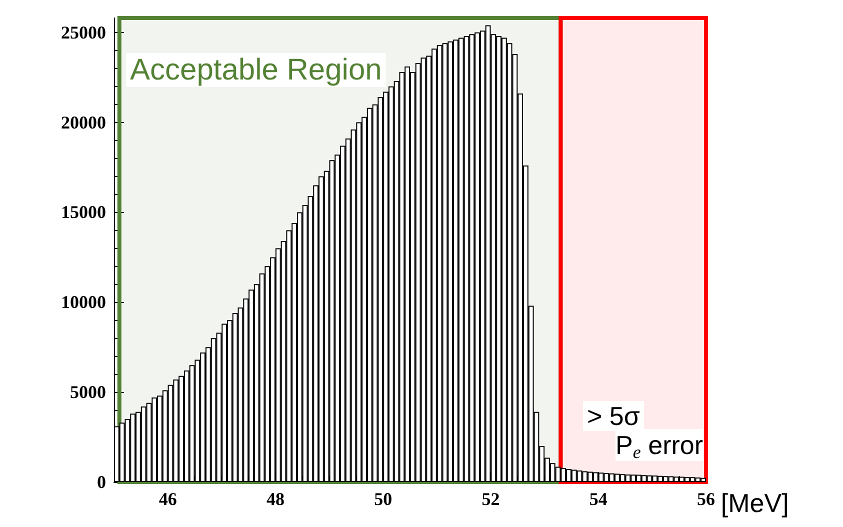 The image size is (843, 527). I want to click on y-tick-label: 10000, so click(83, 302).